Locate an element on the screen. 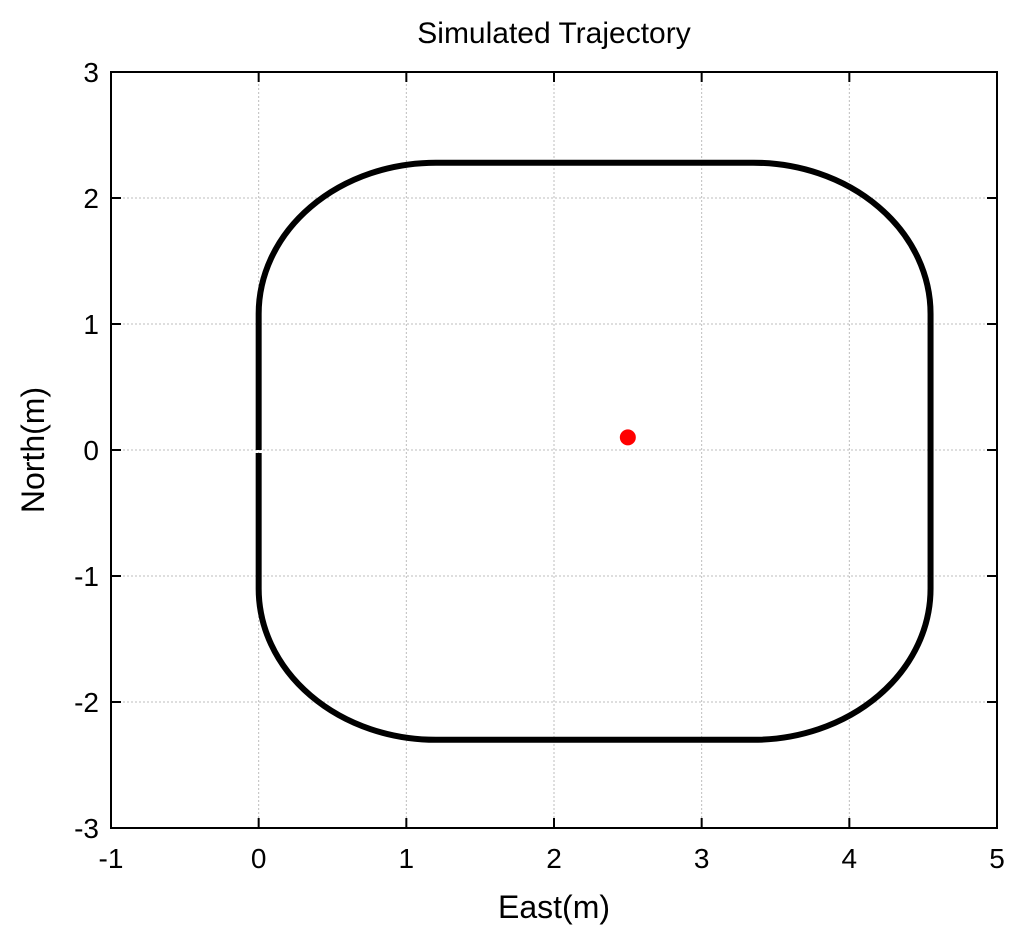 This screenshot has width=1024, height=943. y-tick-label: -2 is located at coordinates (86, 702).